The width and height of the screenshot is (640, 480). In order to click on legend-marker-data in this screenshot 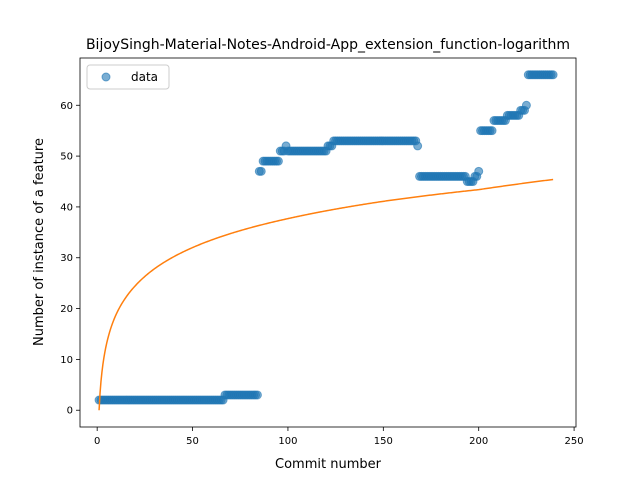, I will do `click(106, 77)`.